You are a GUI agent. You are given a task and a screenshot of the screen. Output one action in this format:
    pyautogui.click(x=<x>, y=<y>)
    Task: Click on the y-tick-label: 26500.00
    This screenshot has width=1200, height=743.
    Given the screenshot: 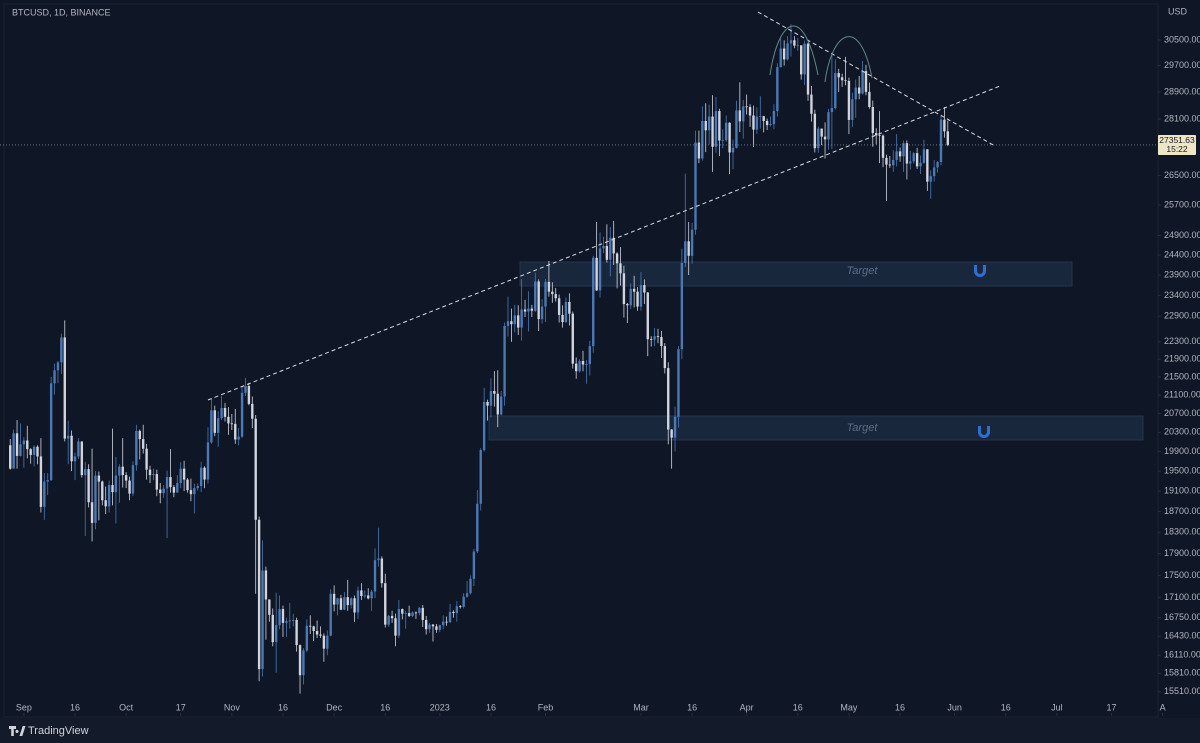 What is the action you would take?
    pyautogui.click(x=1182, y=175)
    